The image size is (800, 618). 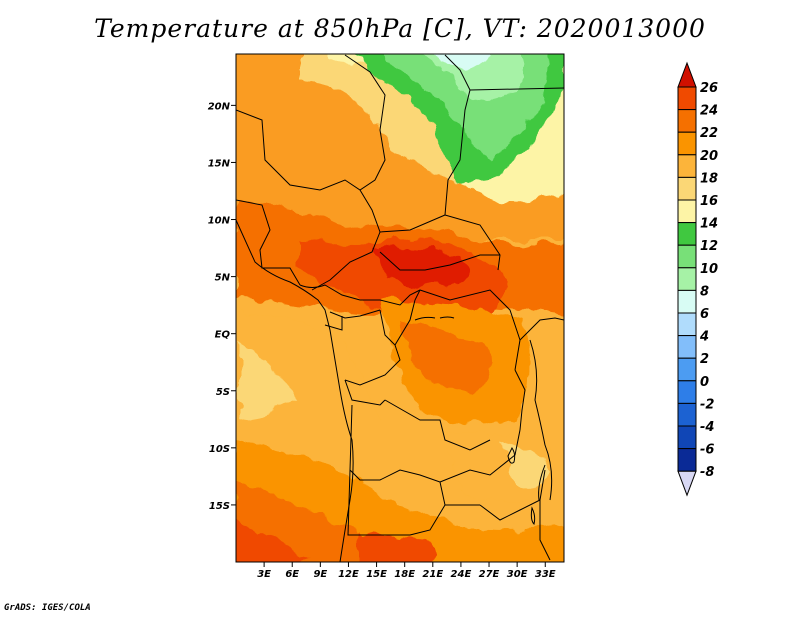 I want to click on colorbar-label: -2, so click(x=707, y=404).